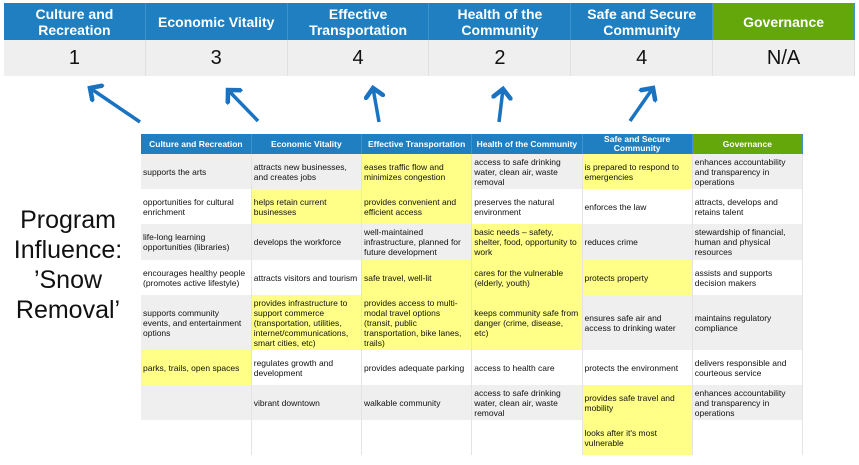  What do you see at coordinates (501, 106) in the screenshot?
I see `arrow-health` at bounding box center [501, 106].